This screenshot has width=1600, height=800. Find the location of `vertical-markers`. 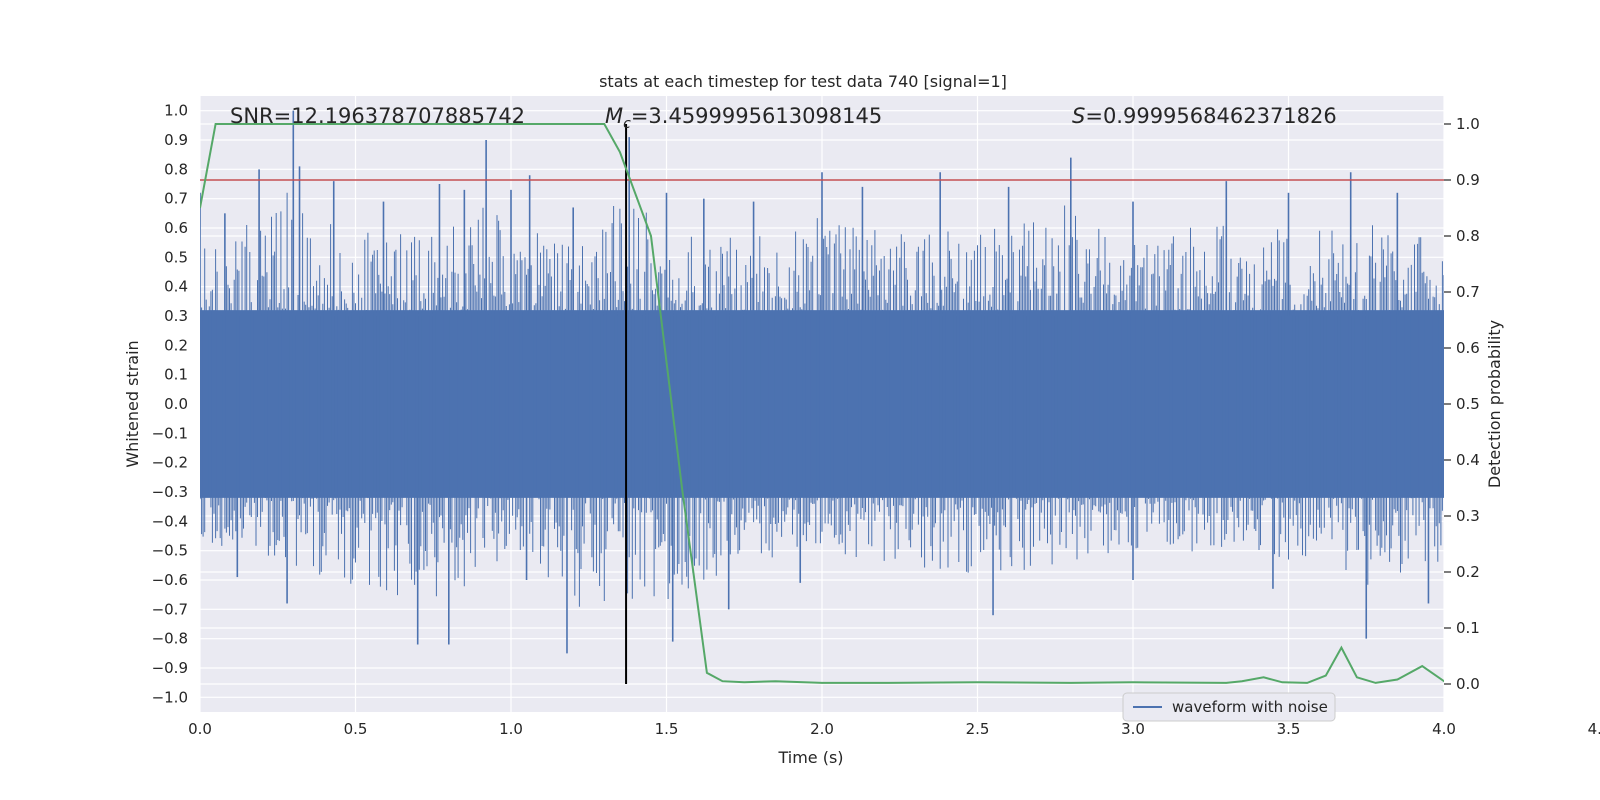

vertical-markers is located at coordinates (626, 404).